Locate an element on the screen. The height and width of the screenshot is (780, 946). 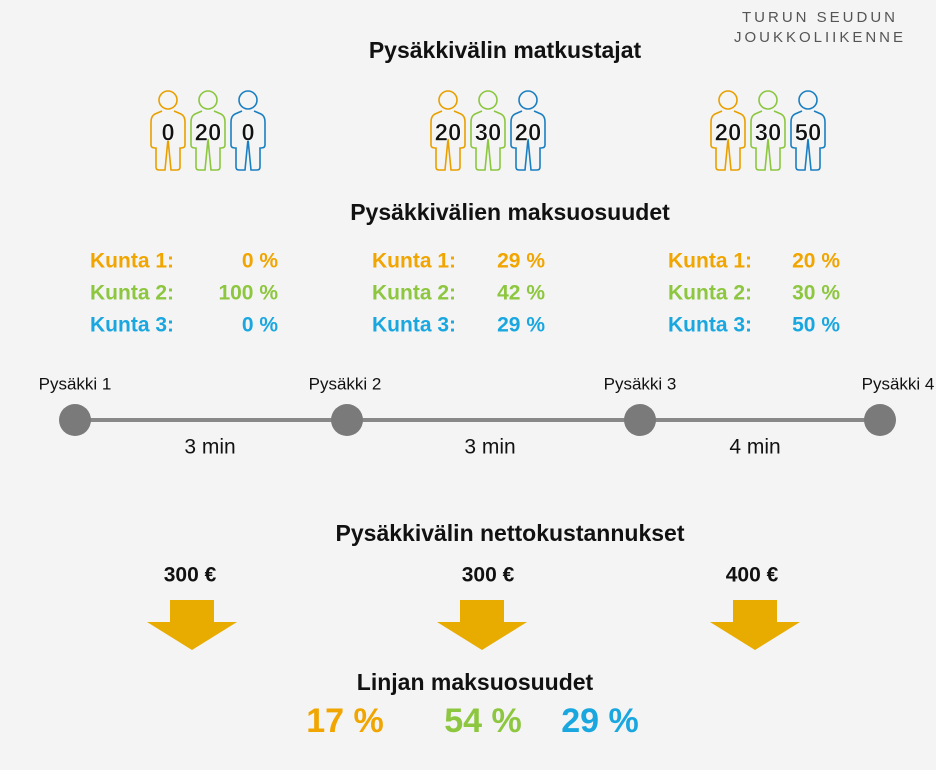
stop-label: Pysäkki 4 is located at coordinates (898, 383).